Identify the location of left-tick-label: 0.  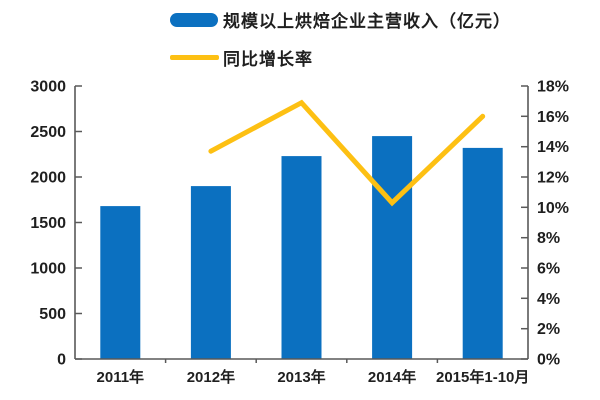
(61, 360).